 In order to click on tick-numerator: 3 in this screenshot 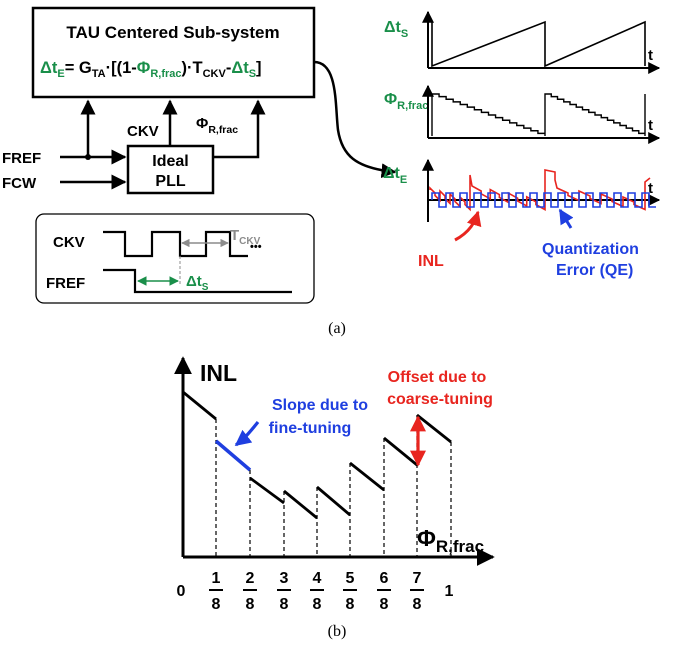, I will do `click(284, 578)`.